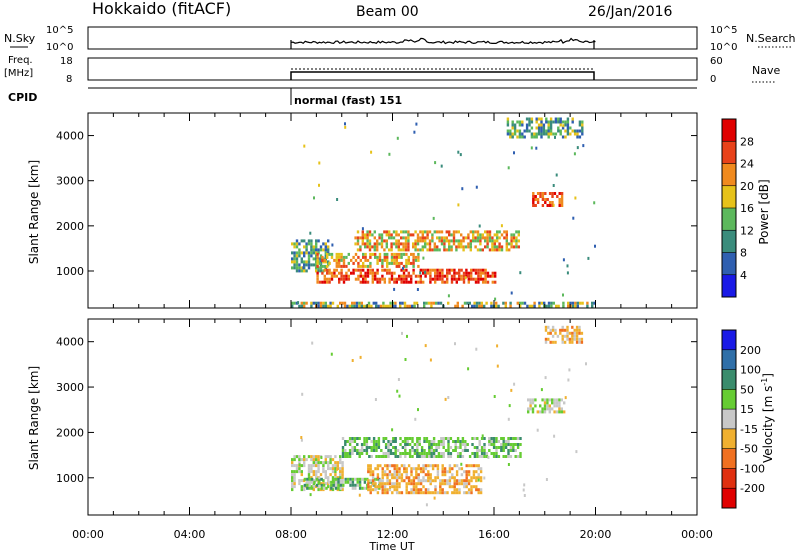 This screenshot has width=800, height=554. What do you see at coordinates (70, 387) in the screenshot?
I see `y-tick-label-1-2: 3000` at bounding box center [70, 387].